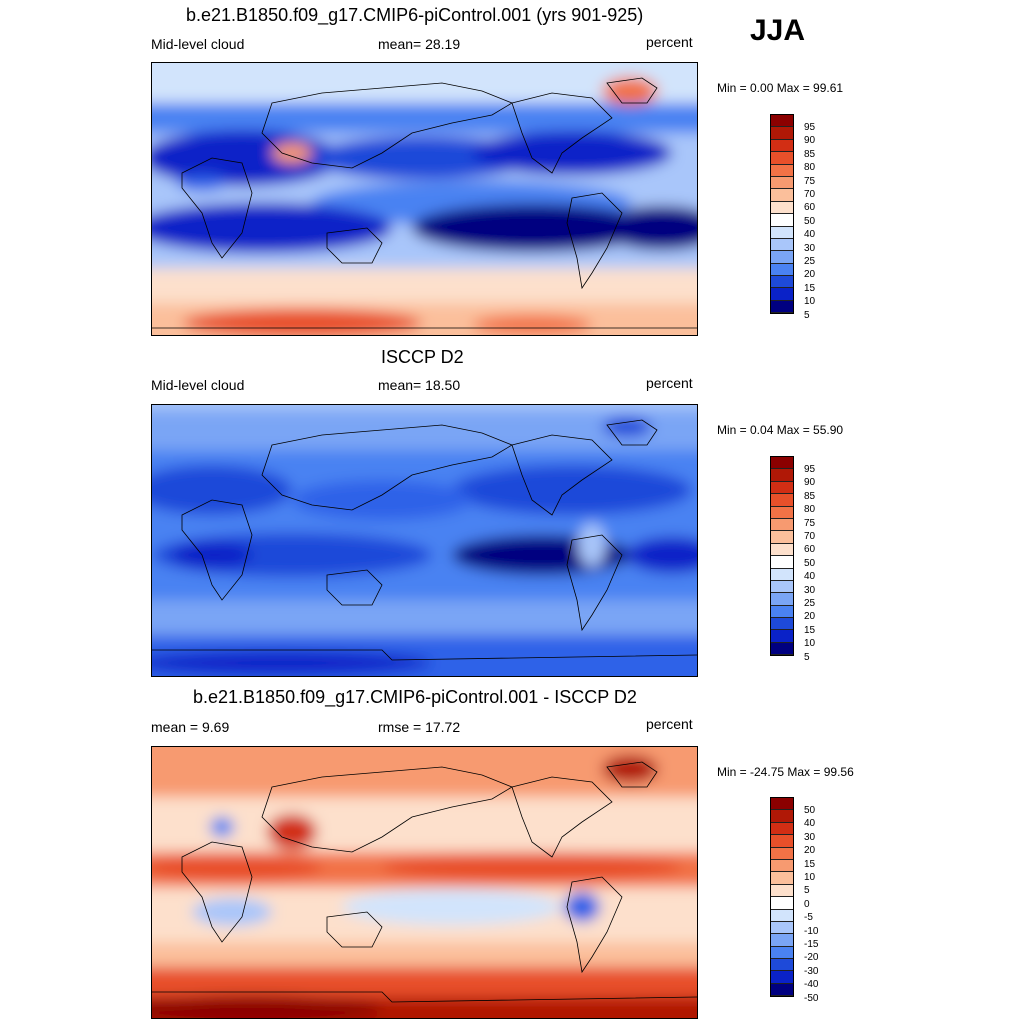  What do you see at coordinates (810, 221) in the screenshot?
I see `panel1-tick: 50` at bounding box center [810, 221].